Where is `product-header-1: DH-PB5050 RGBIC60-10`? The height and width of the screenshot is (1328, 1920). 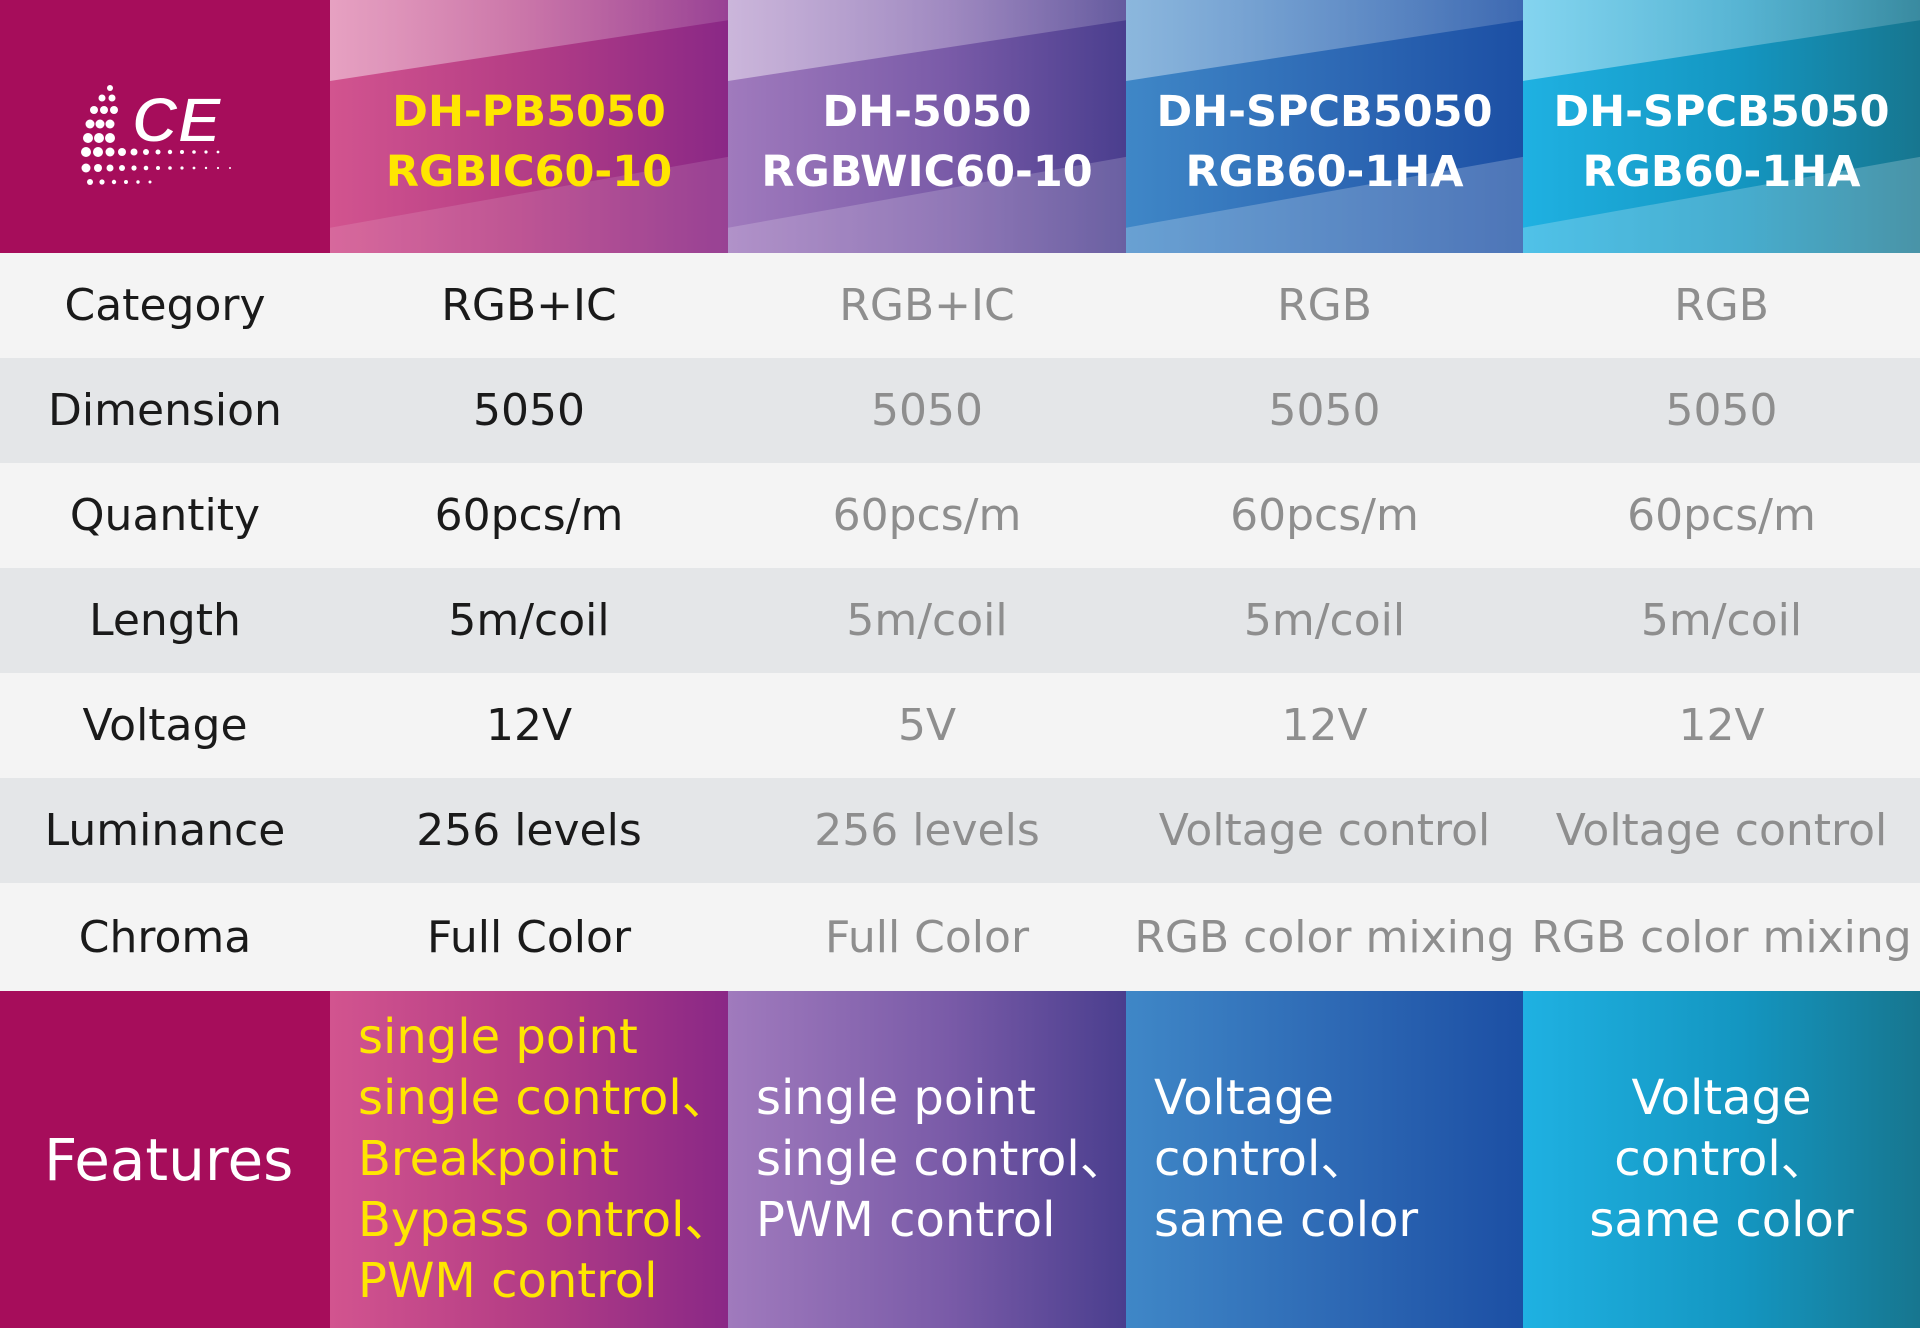
product-header-1: DH-PB5050 RGBIC60-10 is located at coordinates (529, 126).